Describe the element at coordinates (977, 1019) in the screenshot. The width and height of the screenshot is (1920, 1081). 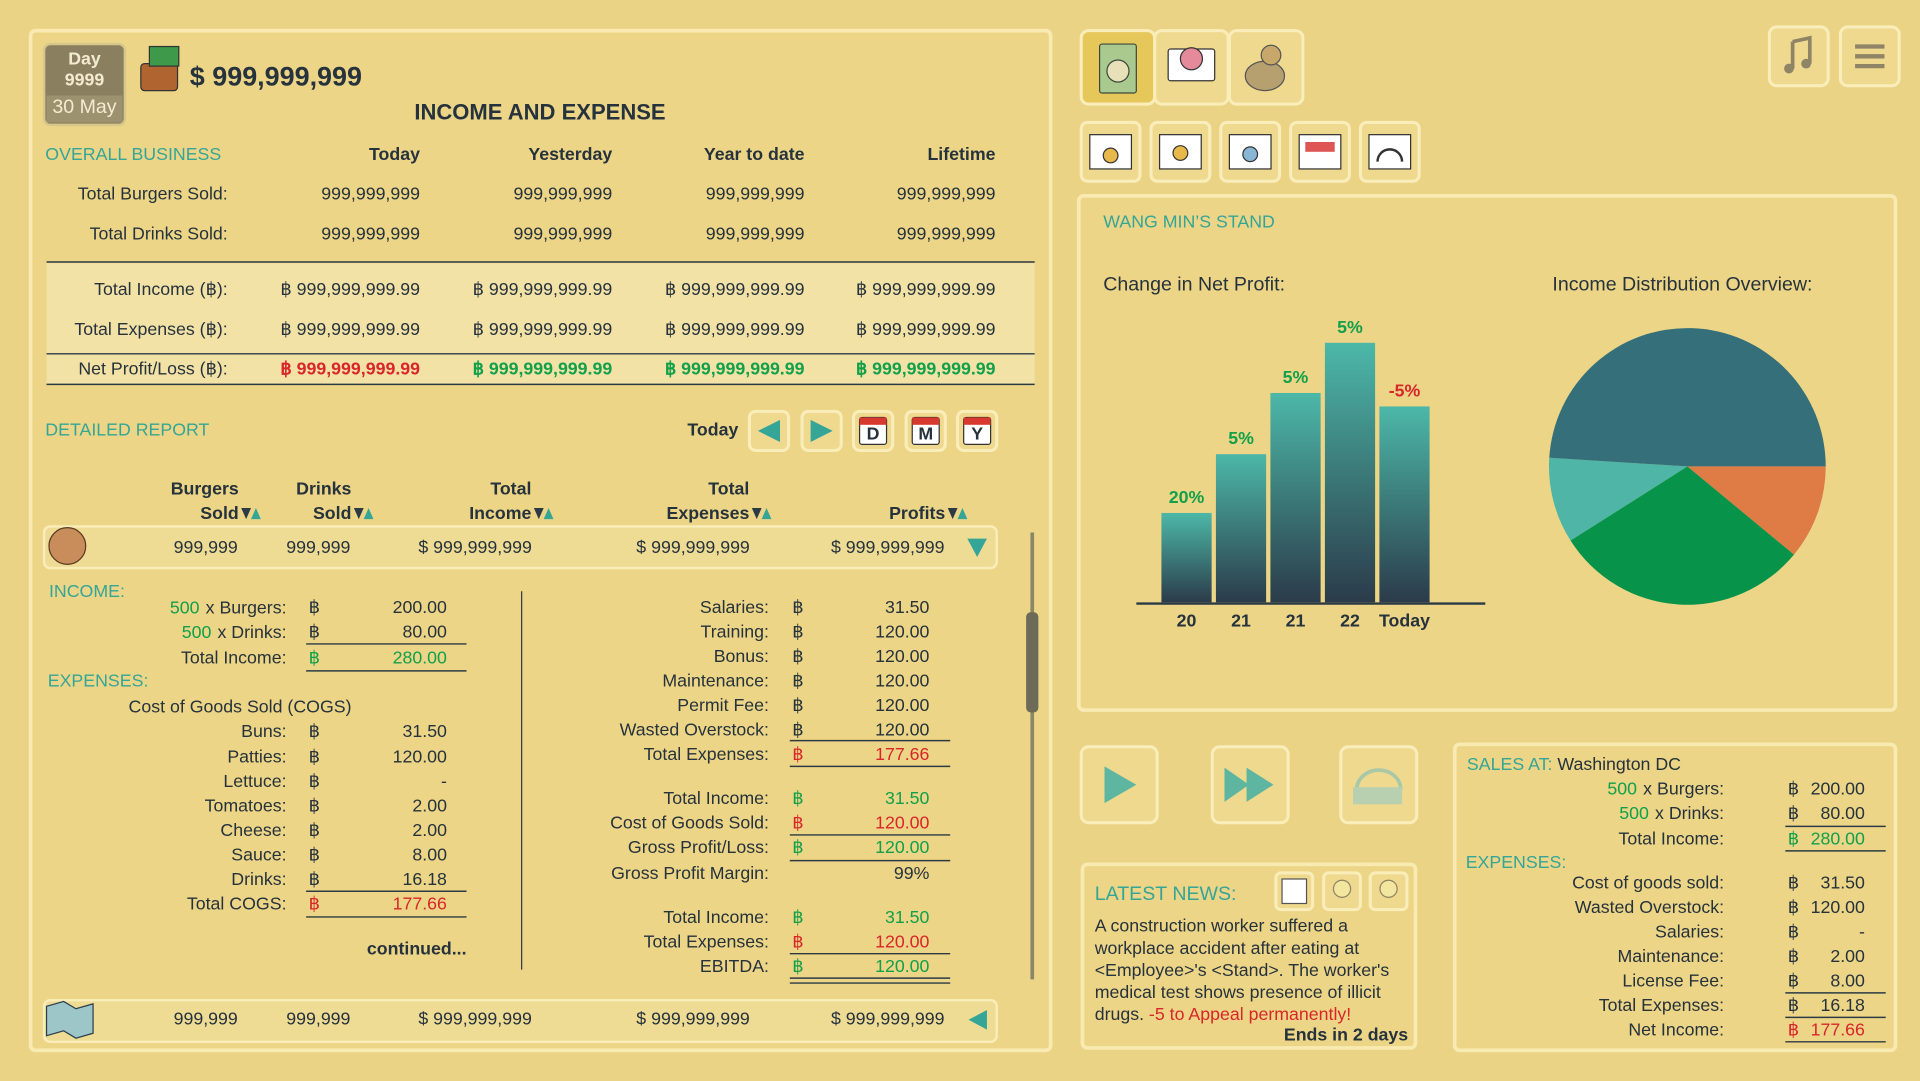
I see `collapse-icon` at that location.